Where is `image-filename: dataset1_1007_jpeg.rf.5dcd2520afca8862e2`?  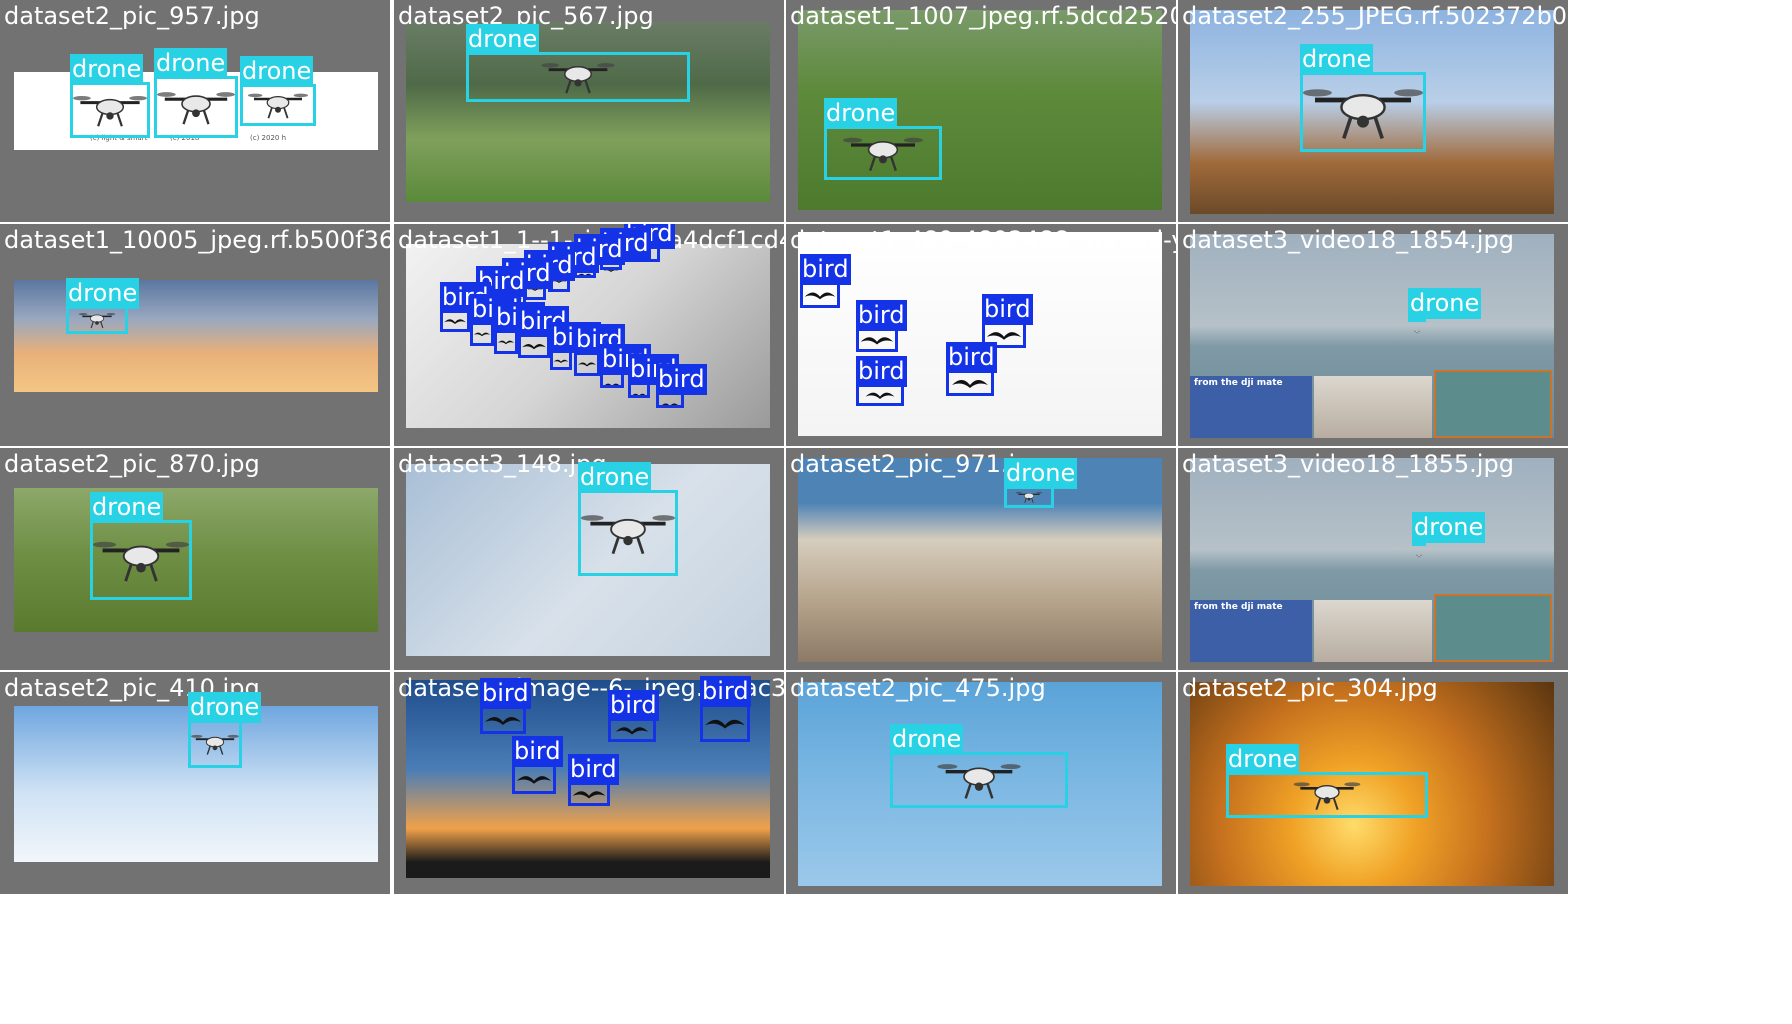 image-filename: dataset1_1007_jpeg.rf.5dcd2520afca8862e2 is located at coordinates (983, 16).